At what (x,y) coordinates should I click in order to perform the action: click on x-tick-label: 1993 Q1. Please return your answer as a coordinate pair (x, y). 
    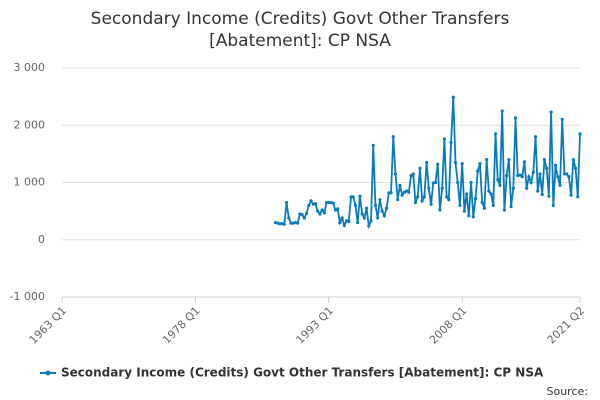
    Looking at the image, I should click on (314, 325).